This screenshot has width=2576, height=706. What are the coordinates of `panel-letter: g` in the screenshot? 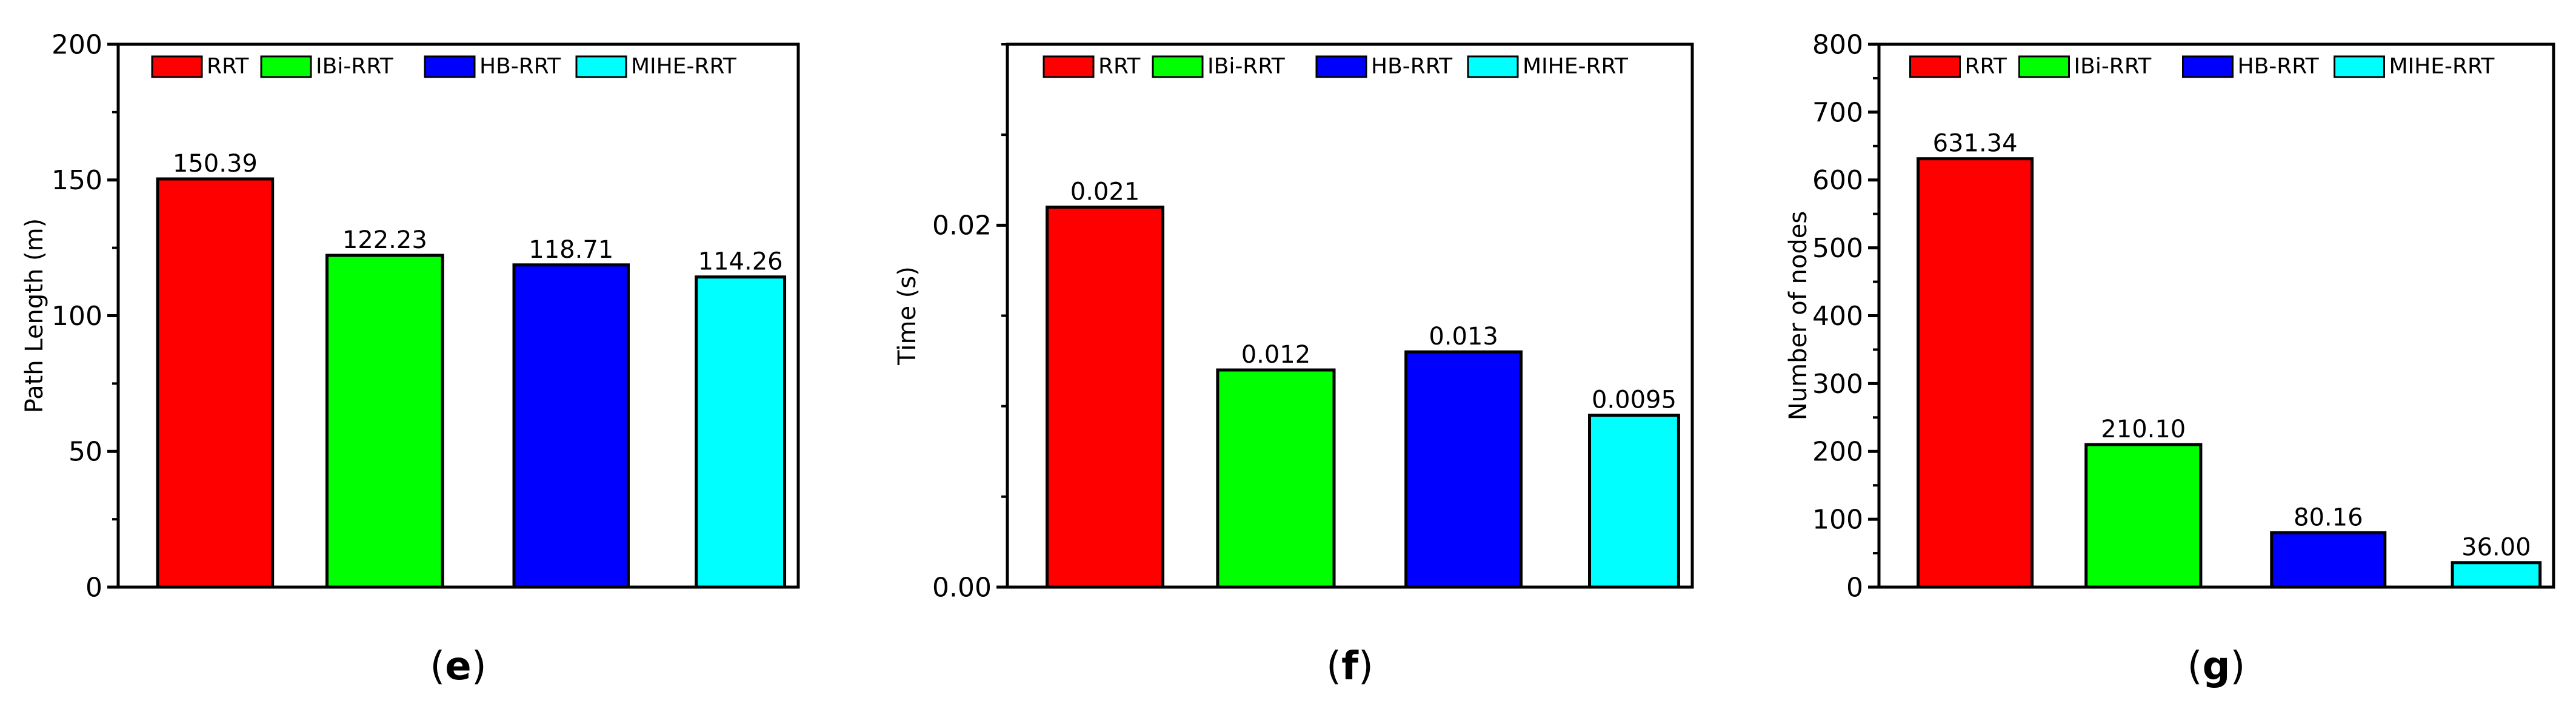 It's located at (2217, 666).